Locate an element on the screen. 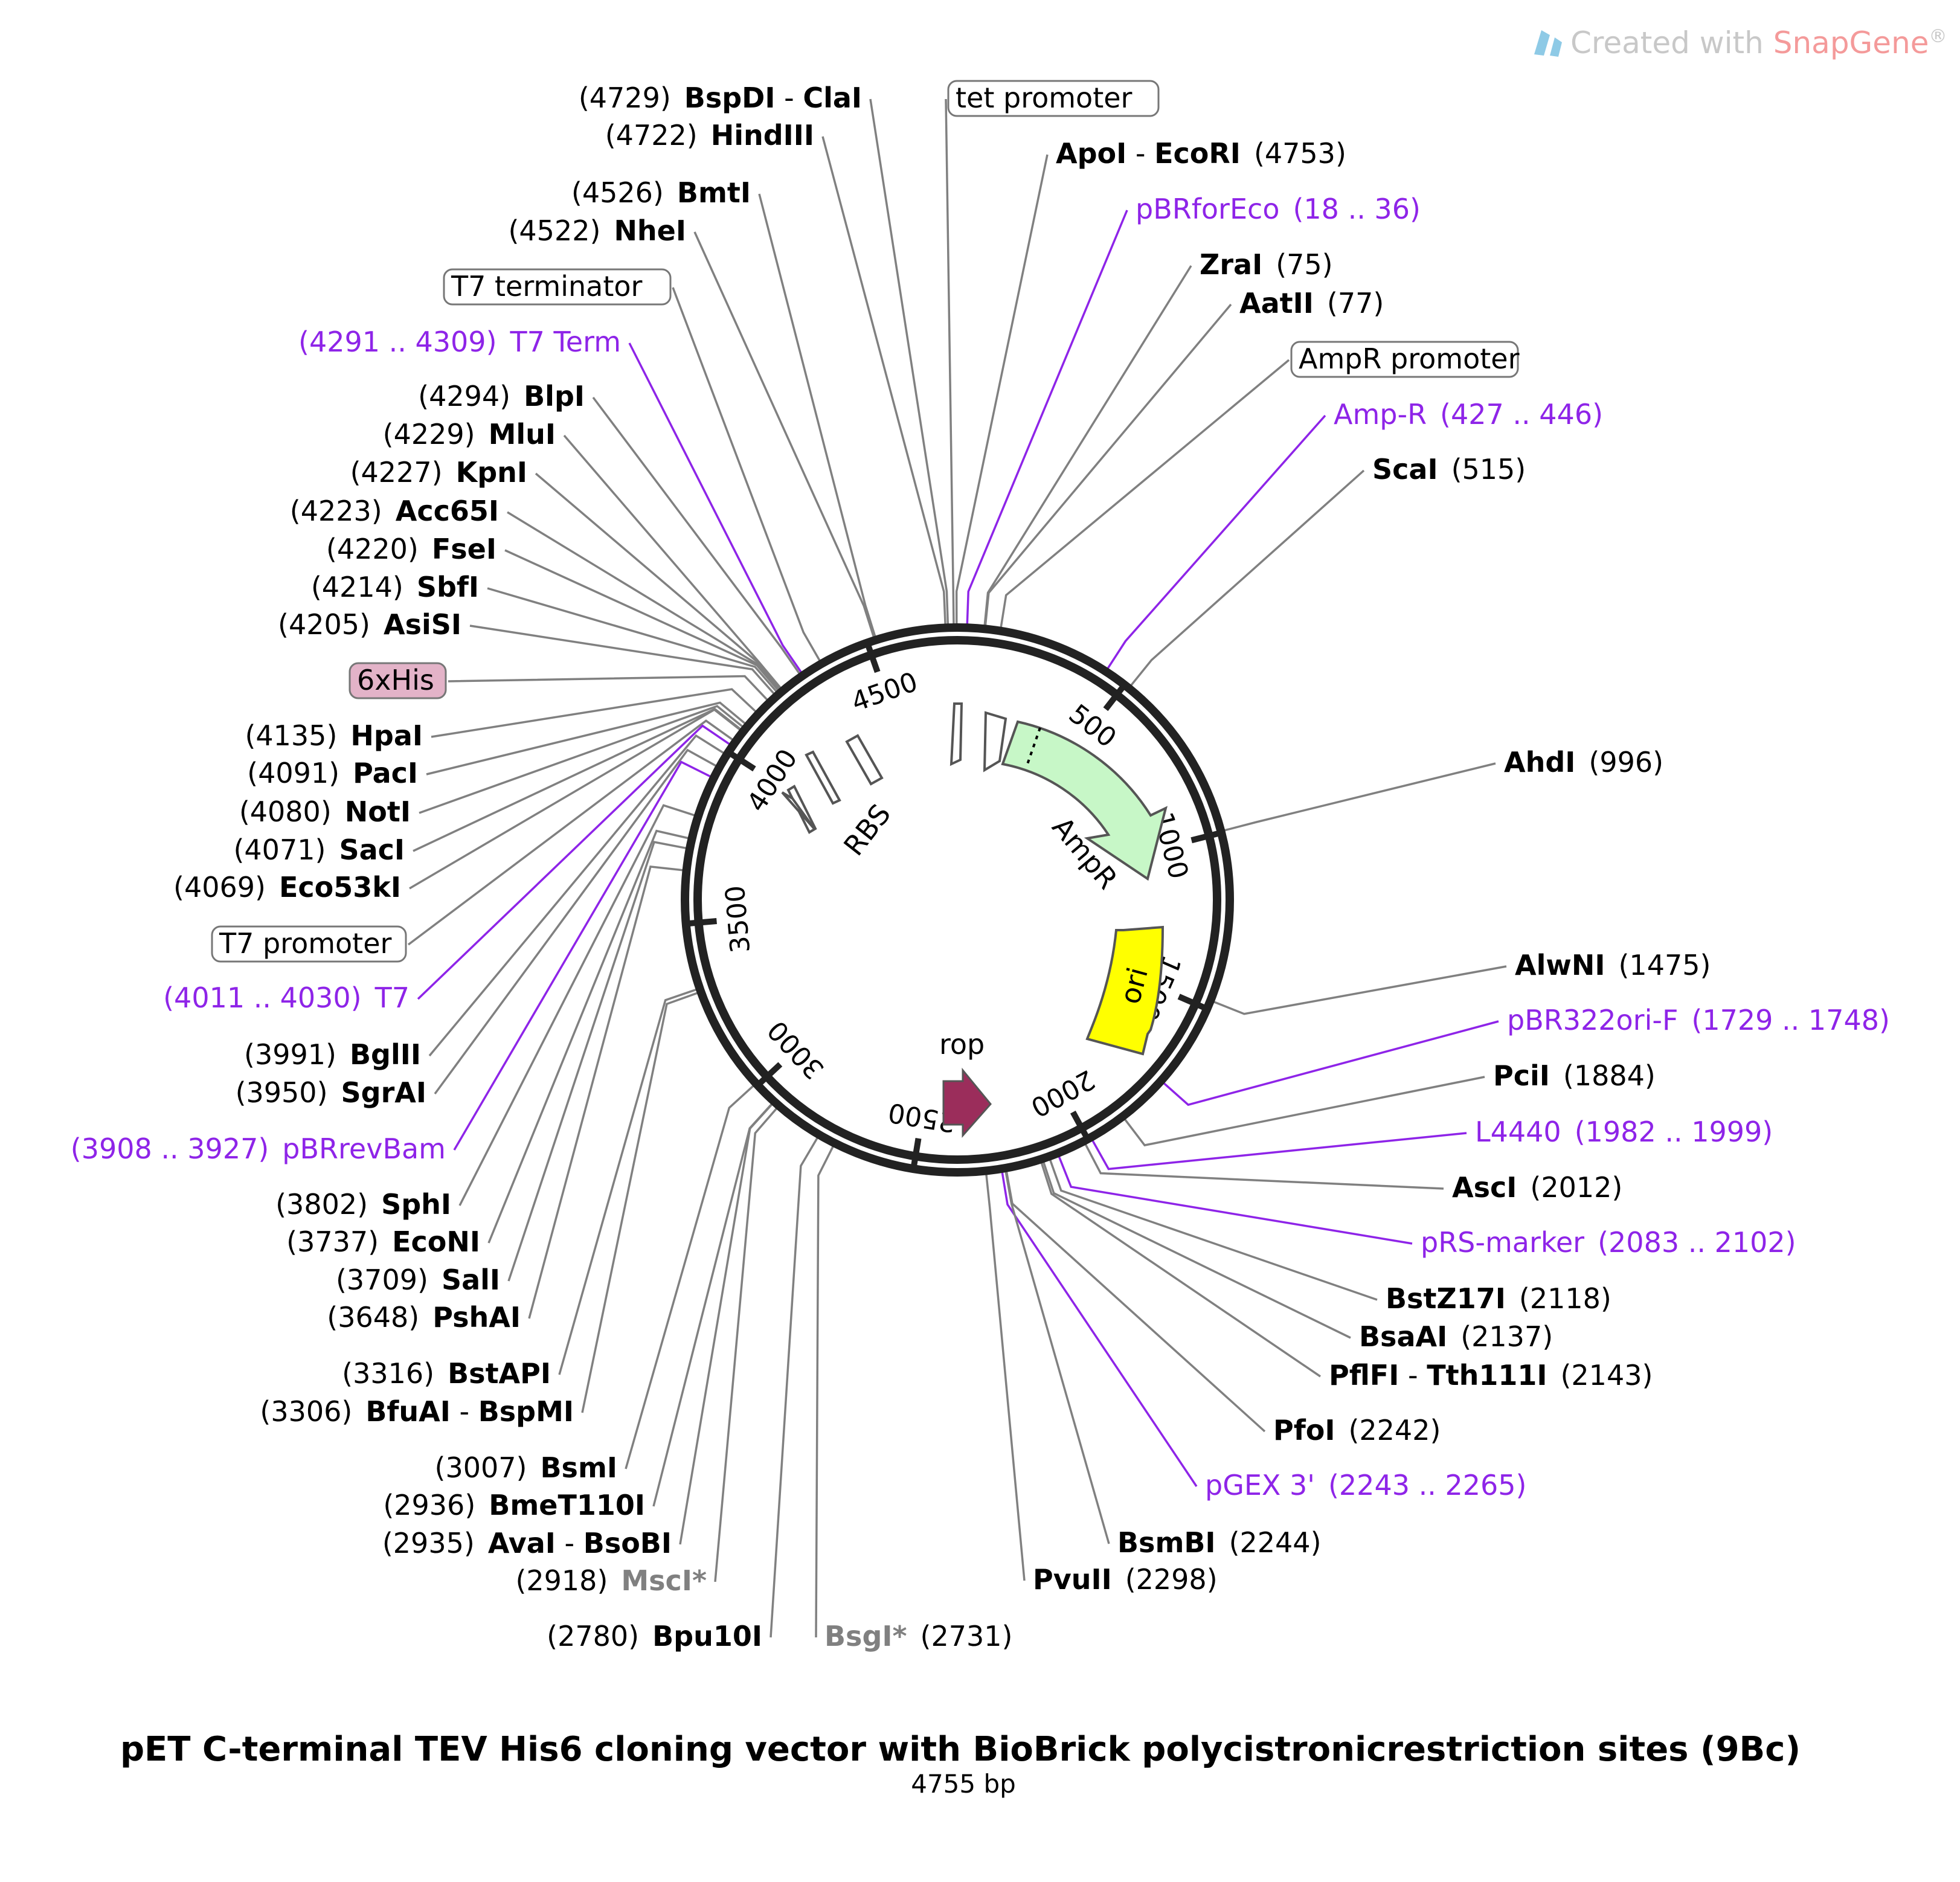 The image size is (1960, 1882). label-pos: (2243 .. 2265) is located at coordinates (1427, 1485).